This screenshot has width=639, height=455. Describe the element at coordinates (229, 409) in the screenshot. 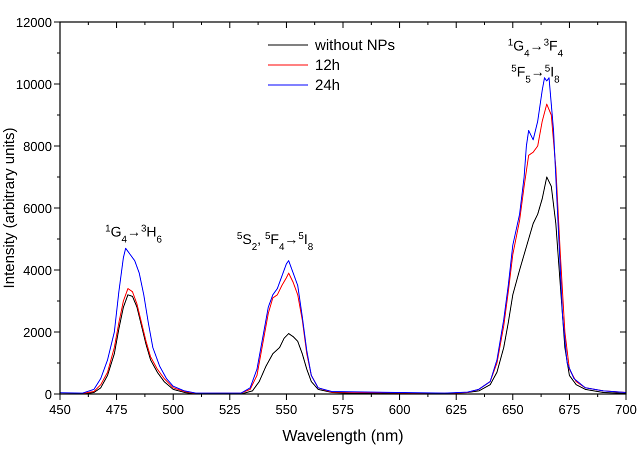

I see `x-tick-label: 525` at that location.